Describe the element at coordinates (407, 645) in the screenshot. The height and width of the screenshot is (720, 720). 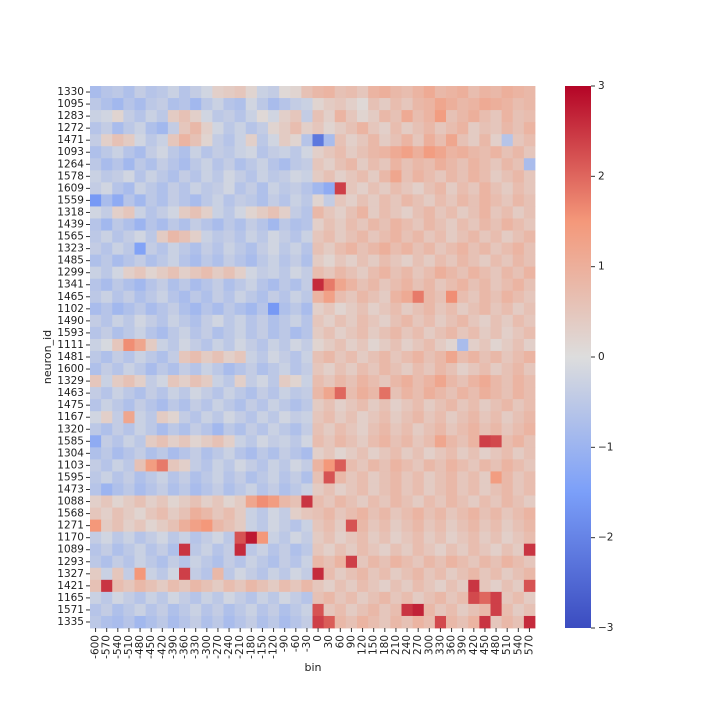
I see `x-tick-label: 240` at that location.